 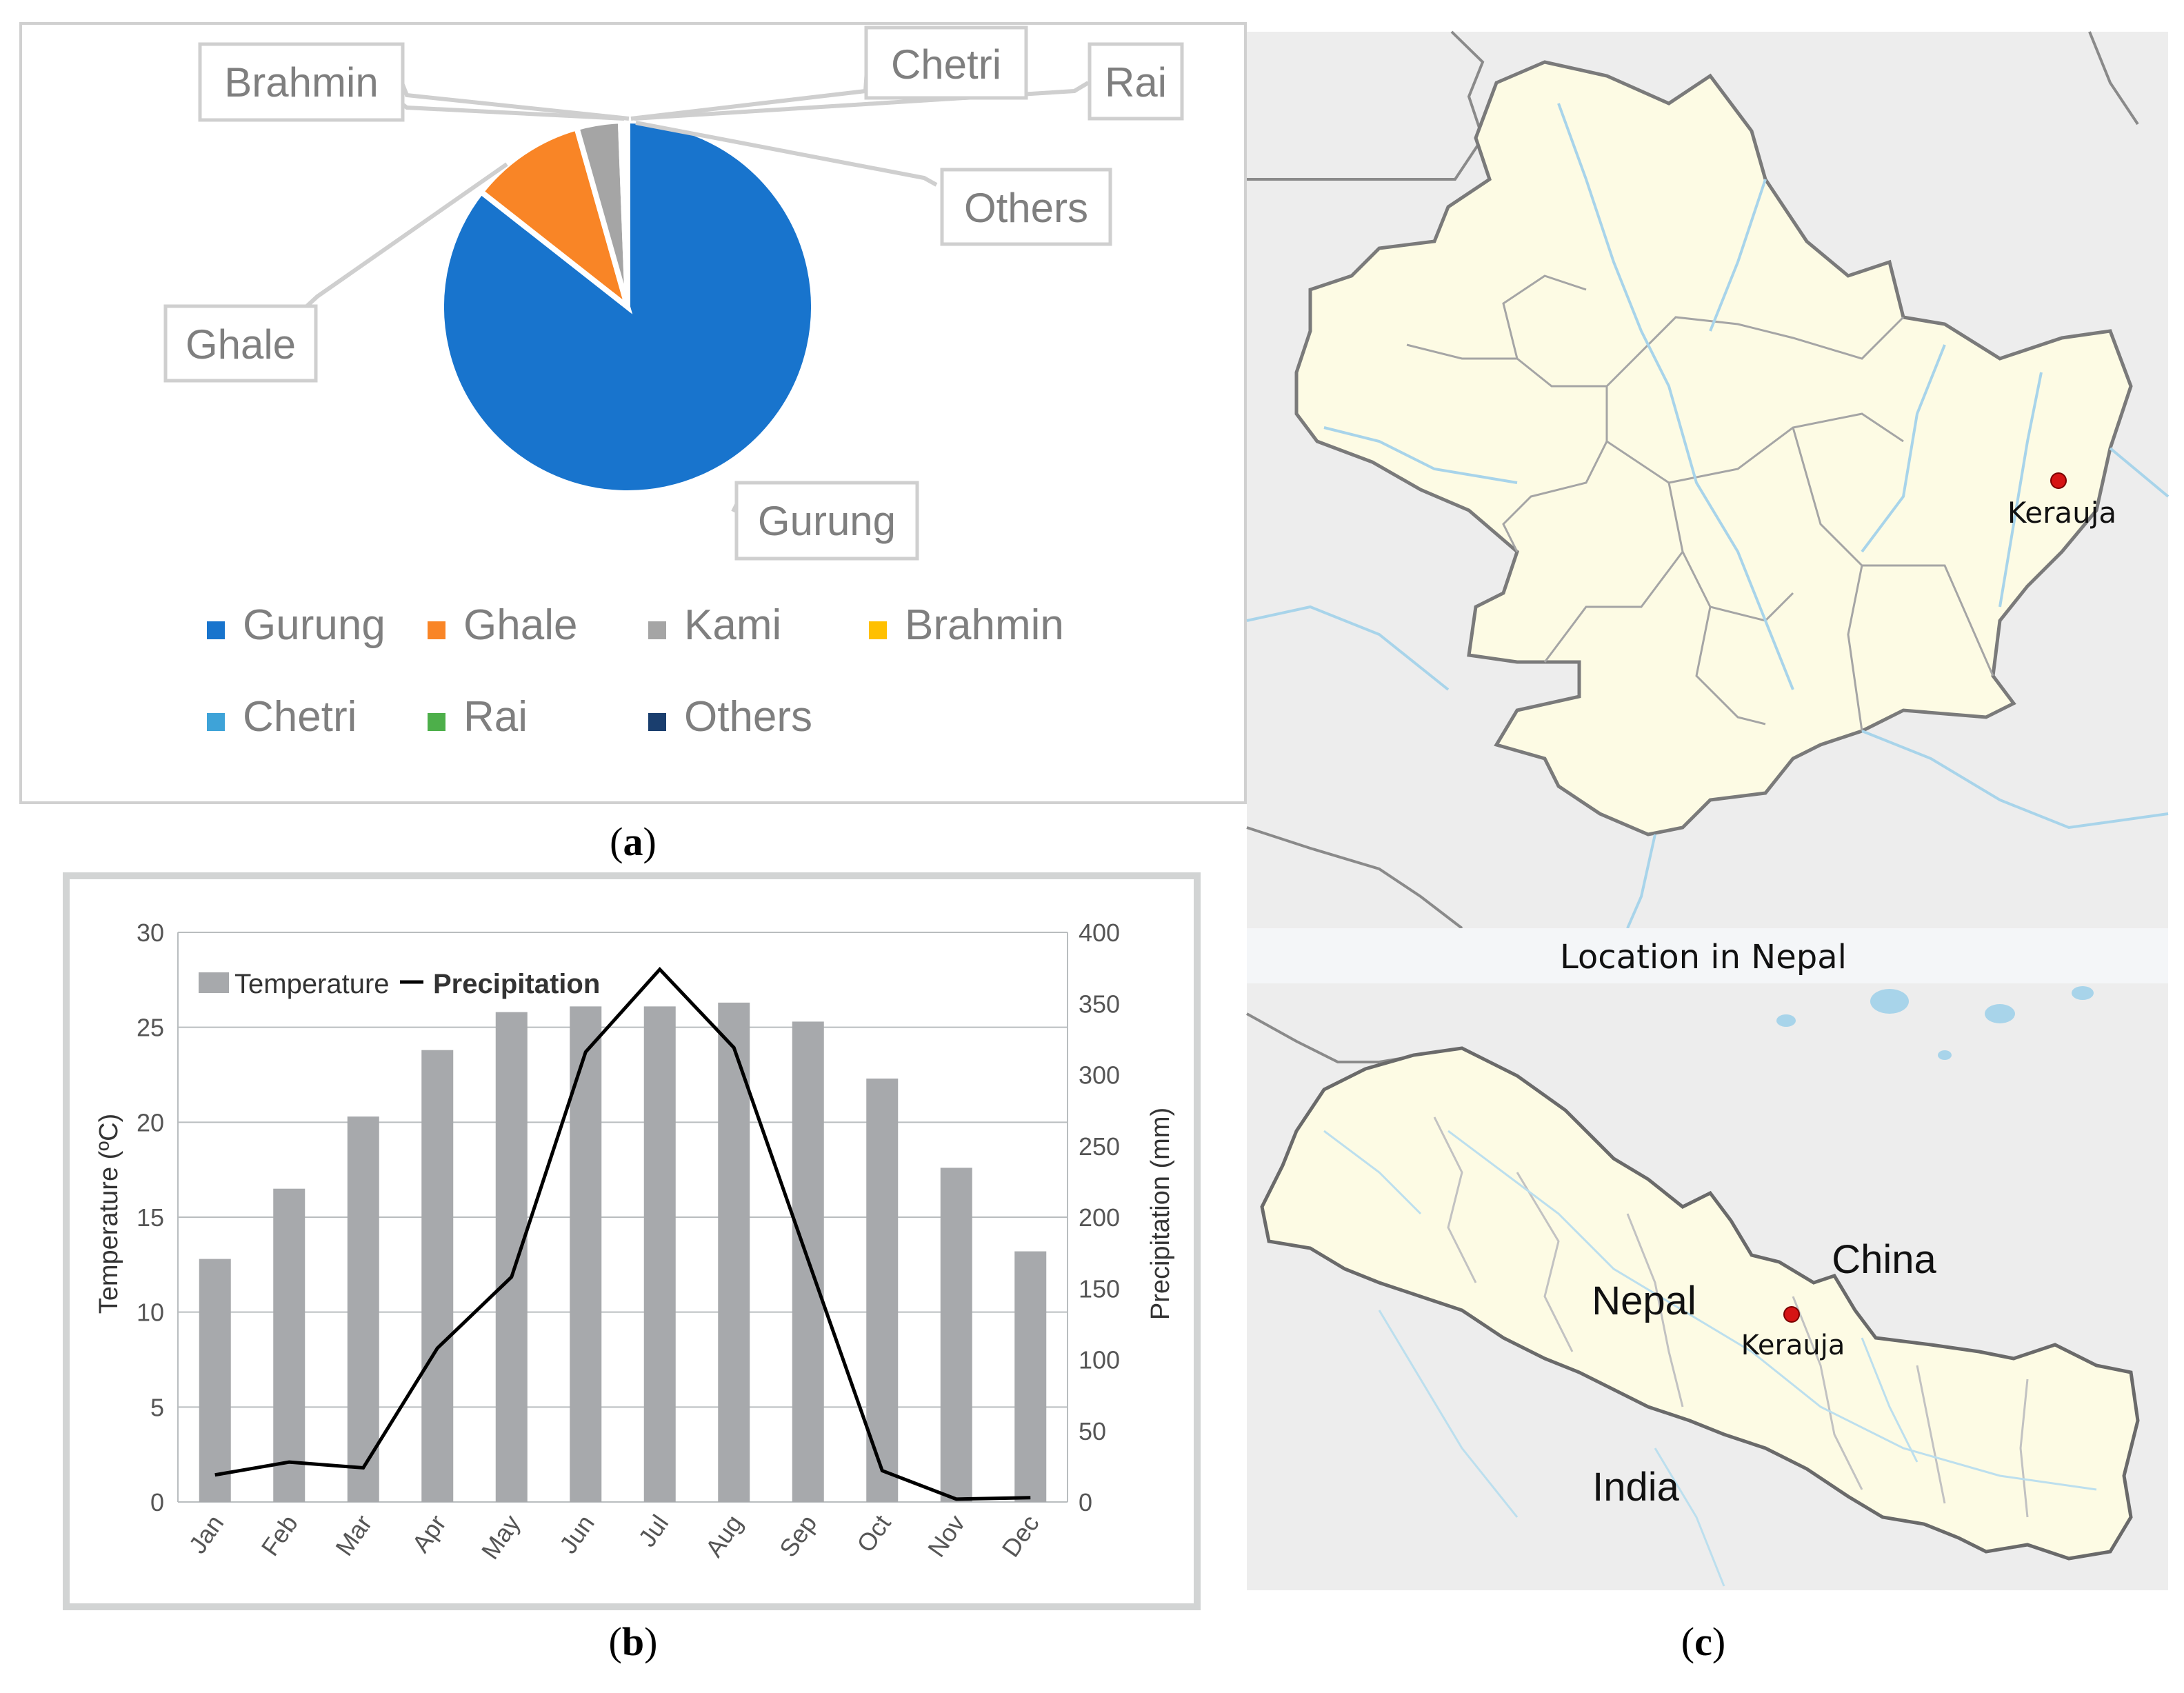 What do you see at coordinates (150, 1028) in the screenshot?
I see `y-tick-label: 25` at bounding box center [150, 1028].